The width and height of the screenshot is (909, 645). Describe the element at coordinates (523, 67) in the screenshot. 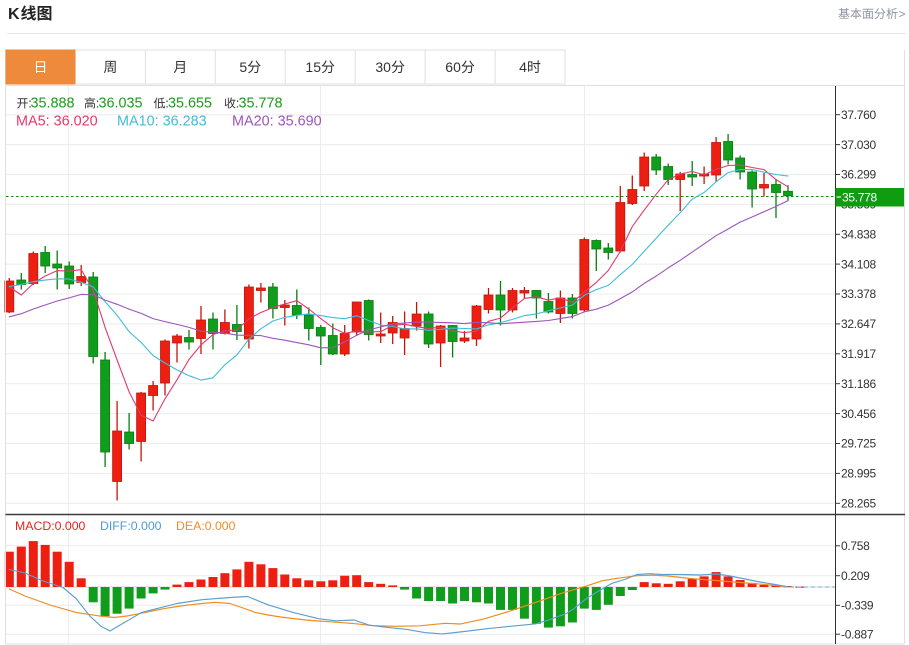

I see `svg-text: 4` at that location.